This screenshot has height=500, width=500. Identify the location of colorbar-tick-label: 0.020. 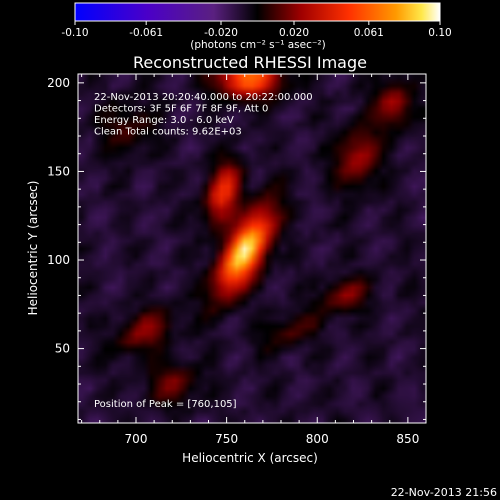
(294, 33).